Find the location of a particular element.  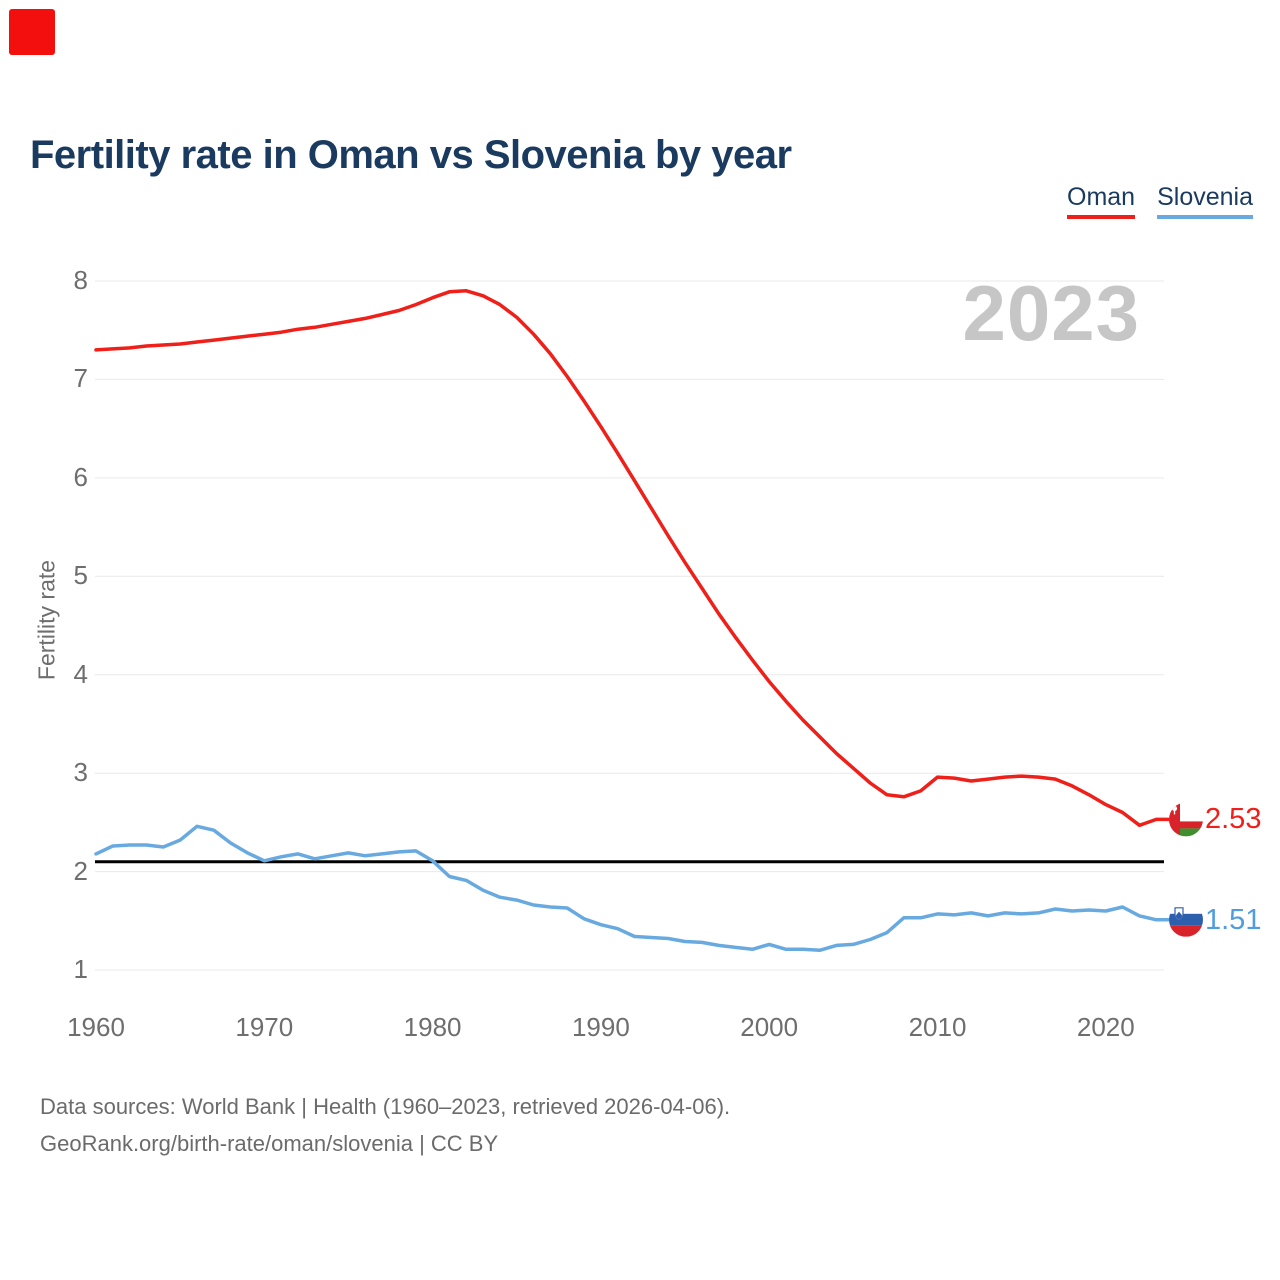

y-tick-label: 1 is located at coordinates (80, 969).